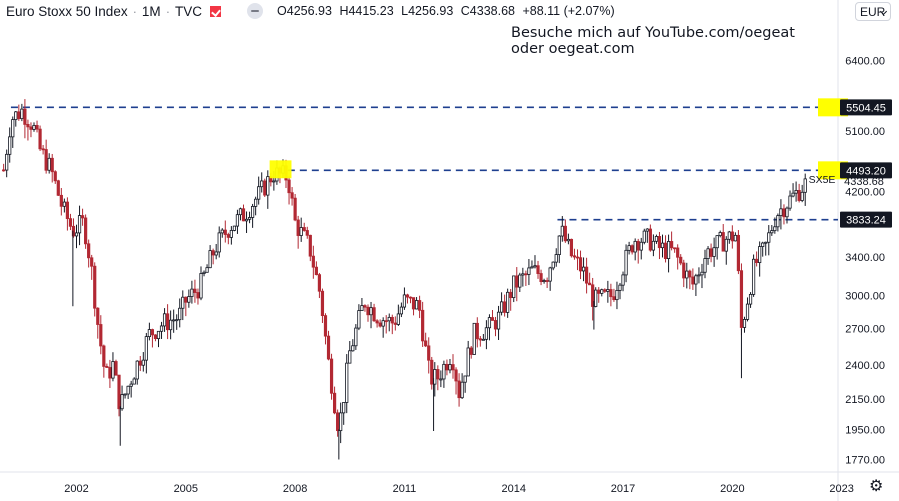  Describe the element at coordinates (189, 11) in the screenshot. I see `source-label: TVC` at that location.